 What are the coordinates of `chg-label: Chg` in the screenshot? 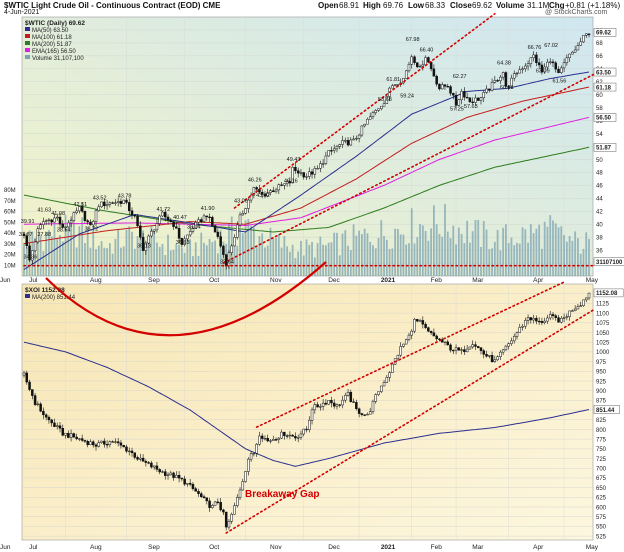 It's located at (557, 5).